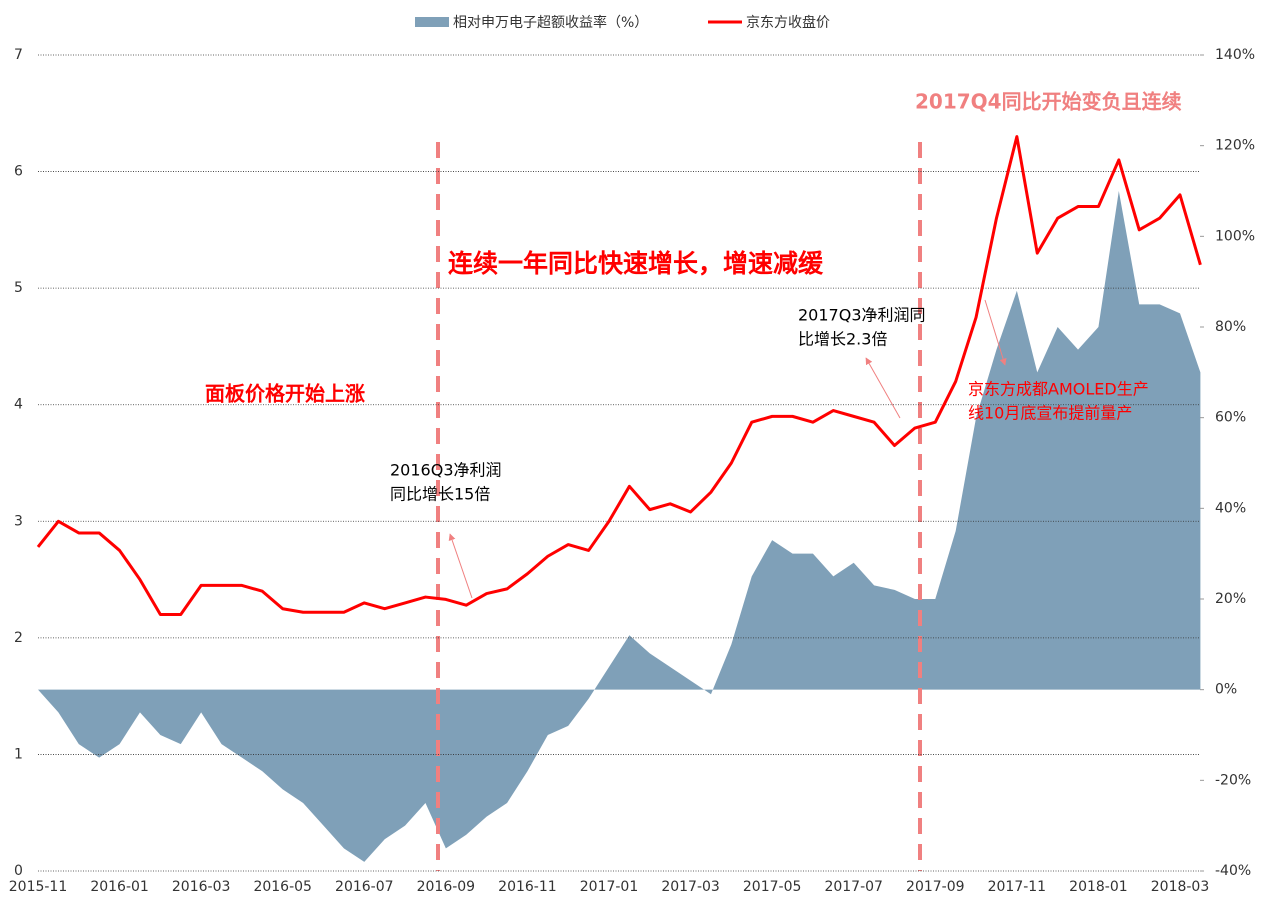 This screenshot has height=897, width=1261. What do you see at coordinates (690, 887) in the screenshot?
I see `x-tick-label: 2017-03` at bounding box center [690, 887].